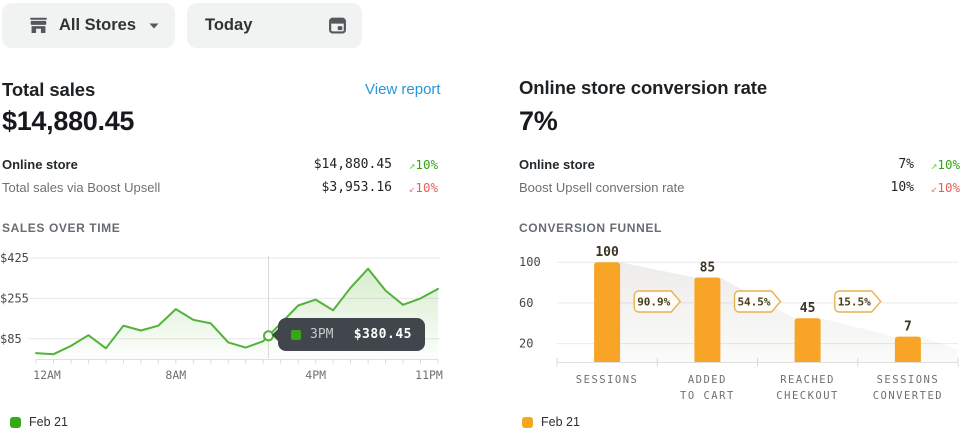  I want to click on bar-value-label: 45, so click(808, 308).